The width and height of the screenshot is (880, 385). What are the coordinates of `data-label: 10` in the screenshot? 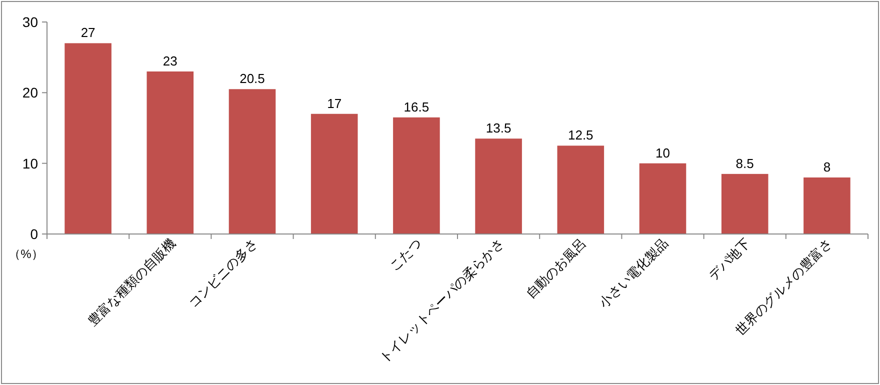 It's located at (663, 152).